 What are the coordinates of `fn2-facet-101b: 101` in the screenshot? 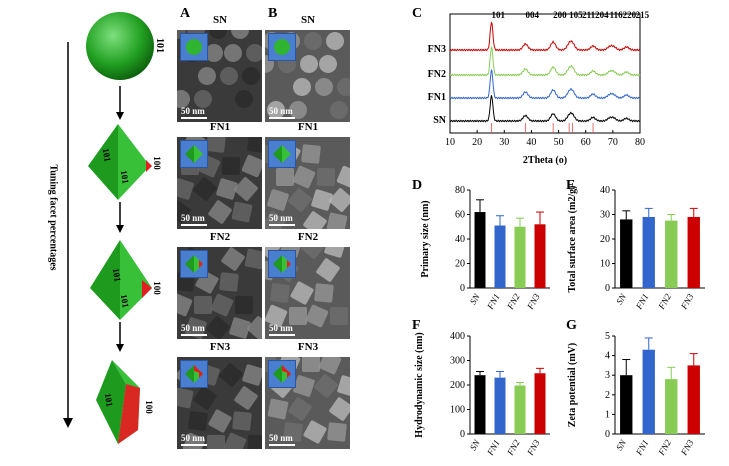 It's located at (124, 301).